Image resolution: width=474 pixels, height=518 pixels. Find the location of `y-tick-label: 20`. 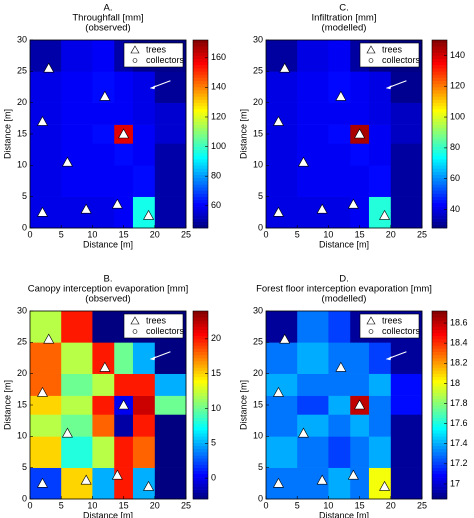

y-tick-label: 20 is located at coordinates (258, 102).